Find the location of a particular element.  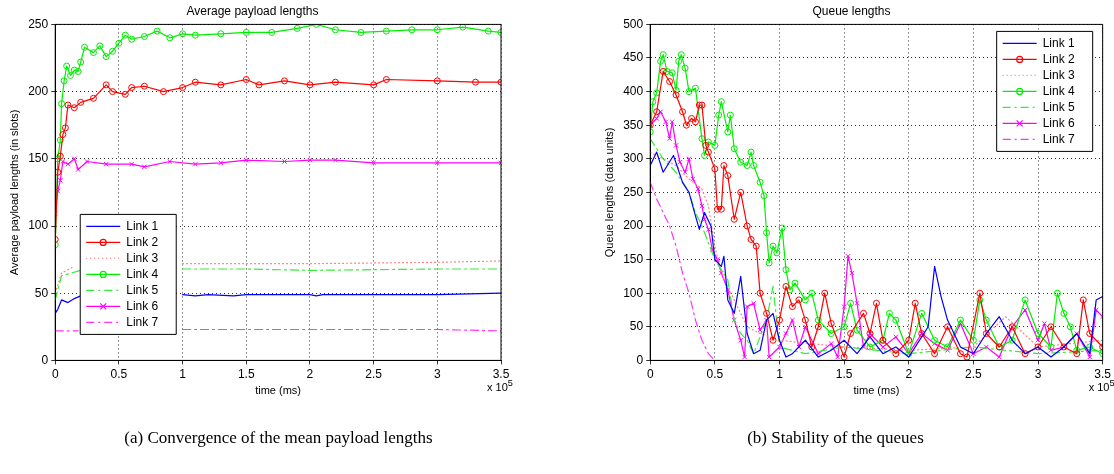

line-series is located at coordinates (683, 271).